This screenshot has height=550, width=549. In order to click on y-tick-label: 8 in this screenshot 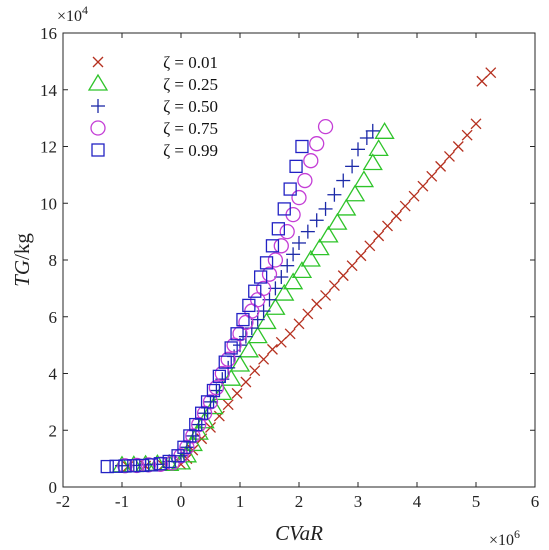, I will do `click(53, 260)`.